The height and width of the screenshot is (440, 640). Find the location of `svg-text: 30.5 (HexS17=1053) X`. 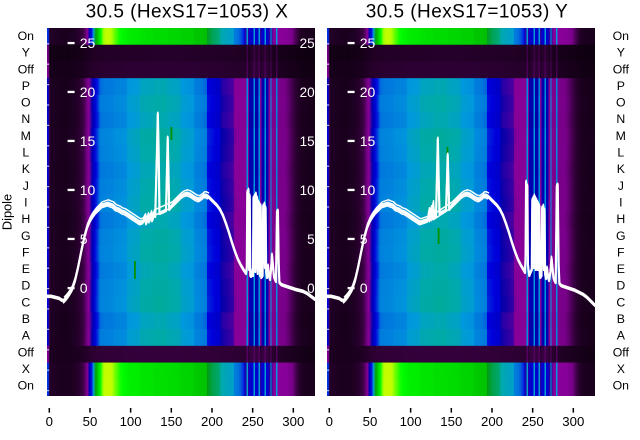

svg-text: 30.5 (HexS17=1053) X is located at coordinates (187, 11).